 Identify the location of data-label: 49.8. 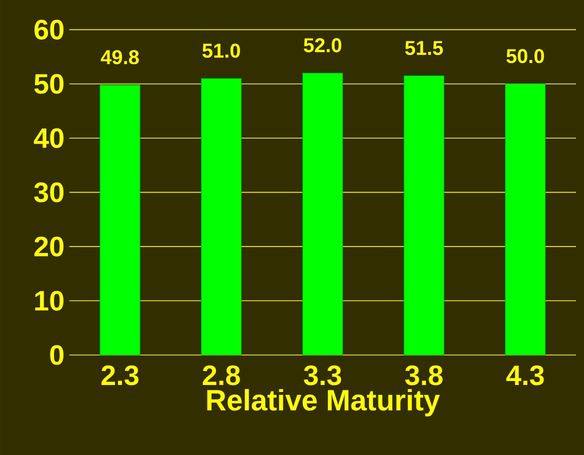
(119, 57).